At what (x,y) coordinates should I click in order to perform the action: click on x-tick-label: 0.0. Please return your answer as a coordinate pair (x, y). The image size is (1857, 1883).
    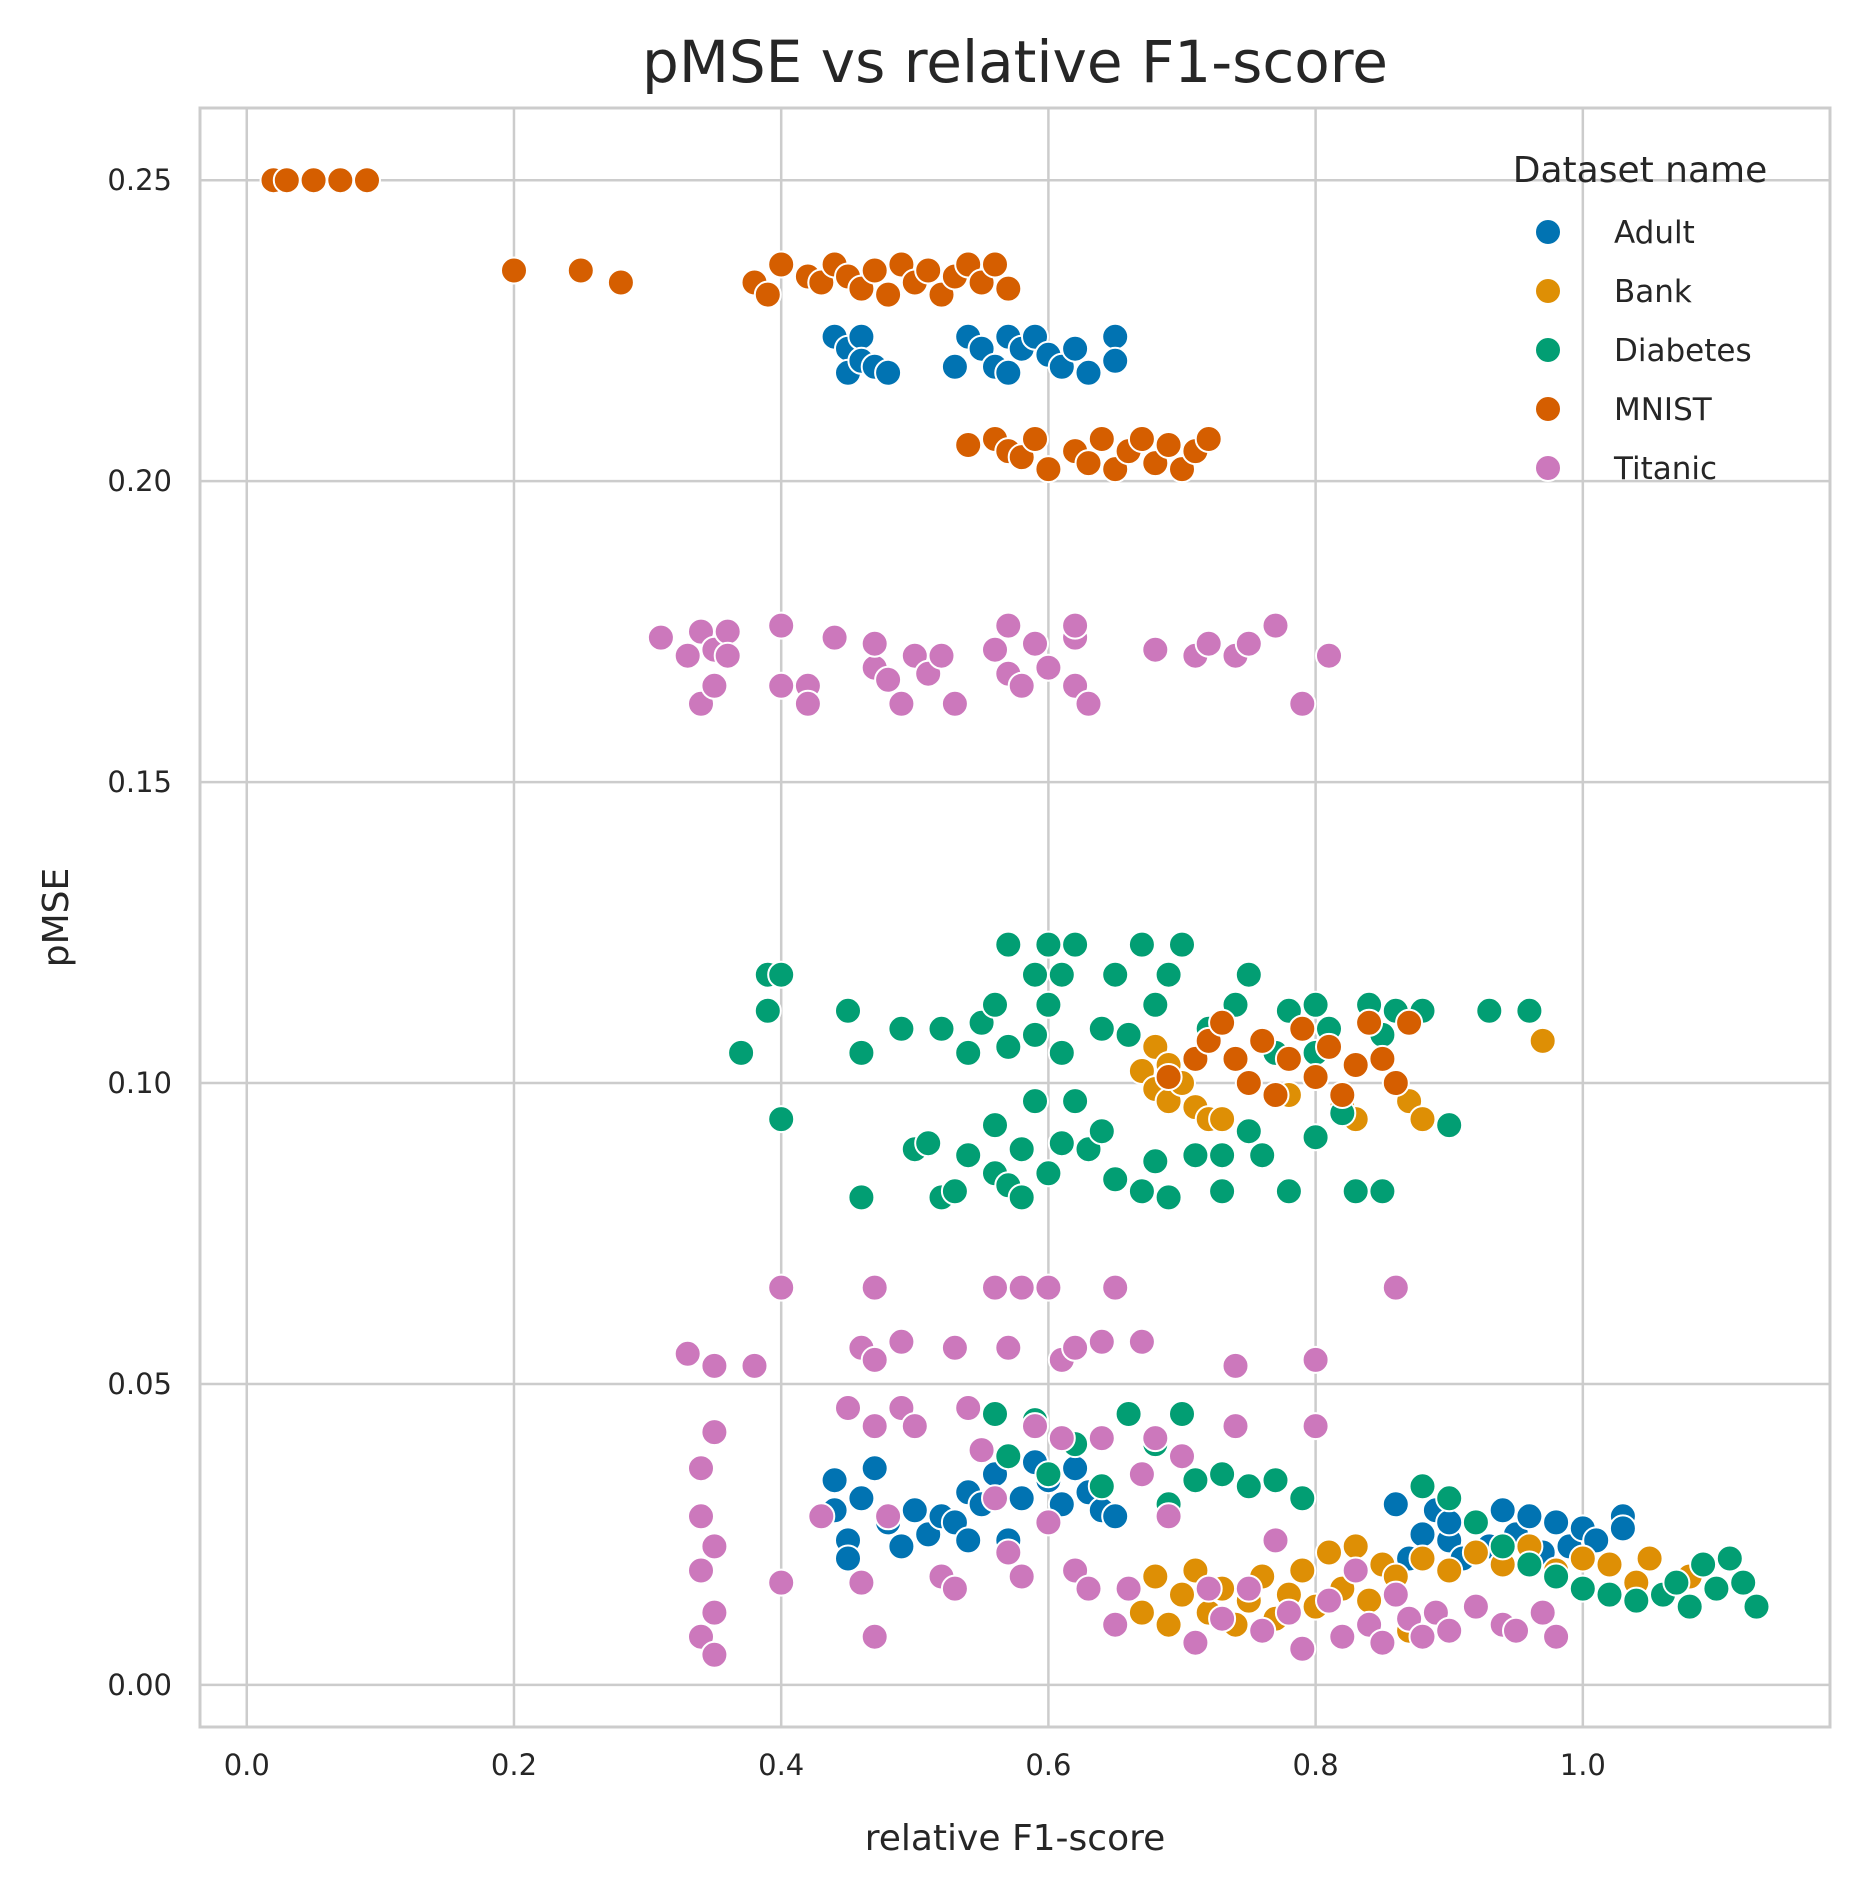
    Looking at the image, I should click on (247, 1765).